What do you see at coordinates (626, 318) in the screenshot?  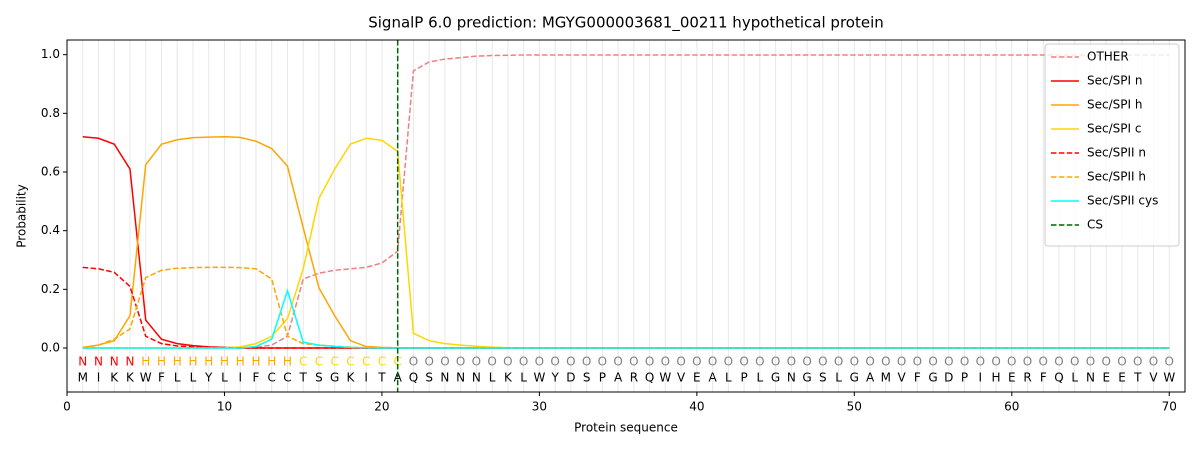 I see `series-line` at bounding box center [626, 318].